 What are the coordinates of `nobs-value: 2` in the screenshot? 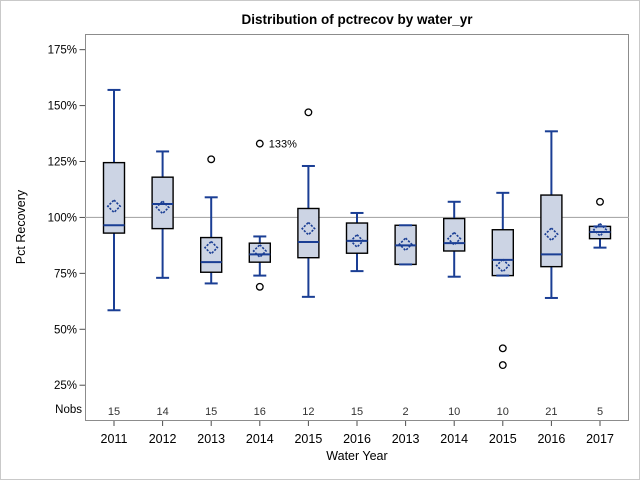 It's located at (406, 412).